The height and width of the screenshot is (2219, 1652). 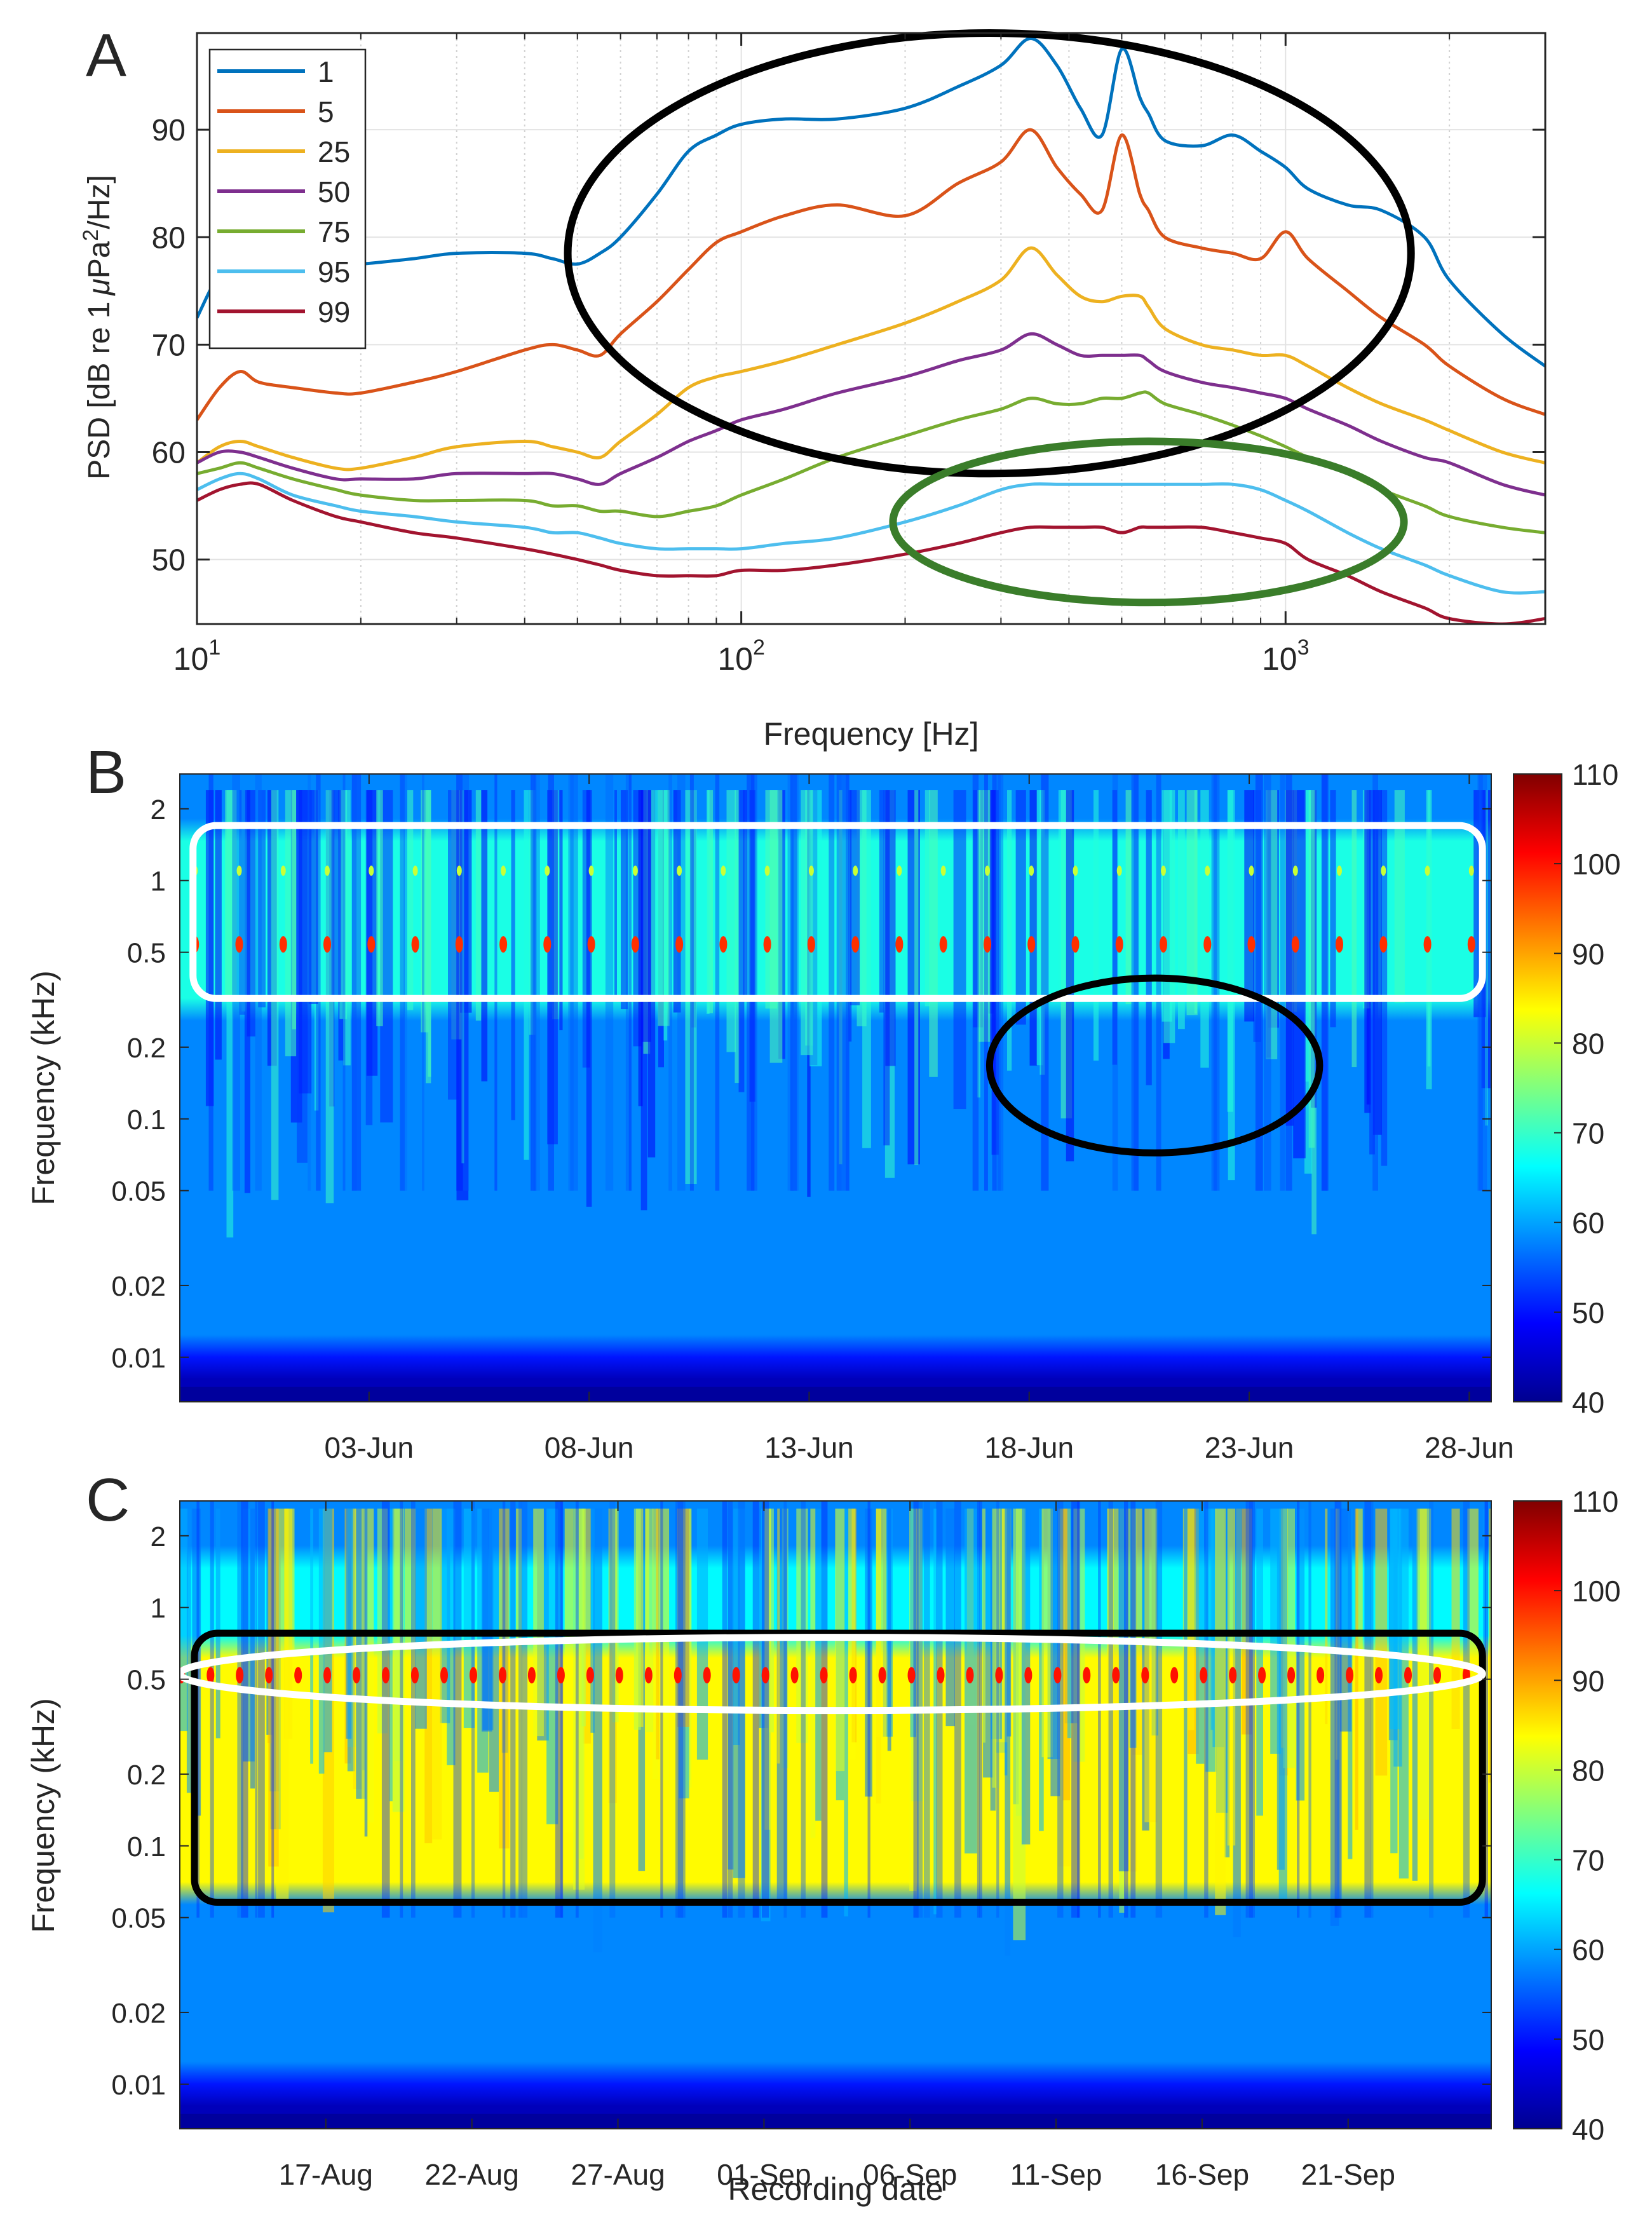 I want to click on ellipse-annotation, so click(x=833, y=1674).